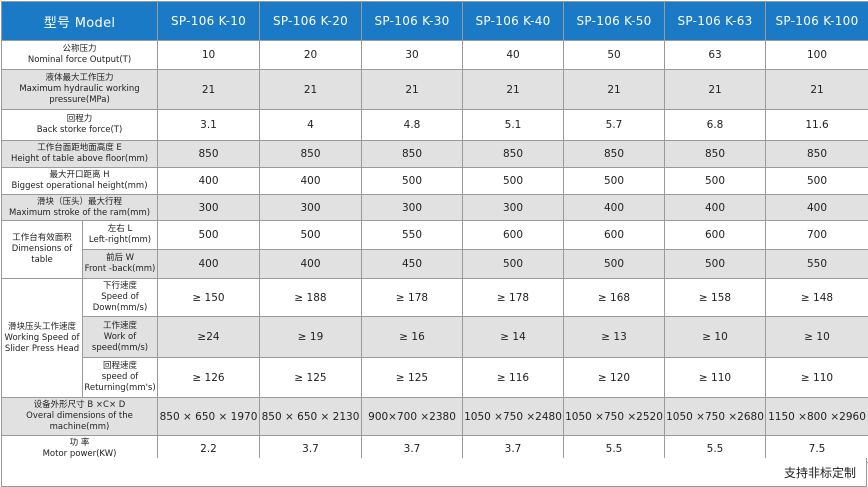 This screenshot has height=487, width=868. Describe the element at coordinates (816, 55) in the screenshot. I see `table-cell: 100` at that location.